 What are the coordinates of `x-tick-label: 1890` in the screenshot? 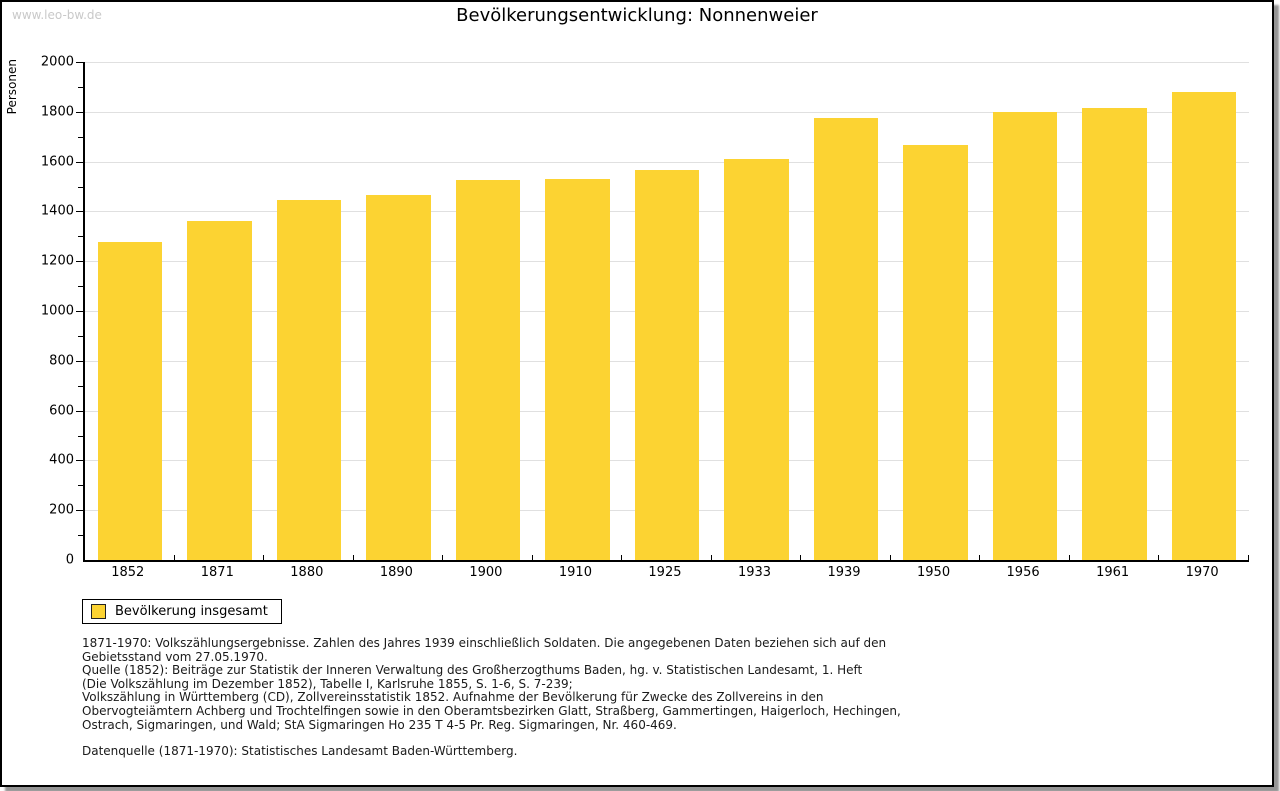 It's located at (396, 572).